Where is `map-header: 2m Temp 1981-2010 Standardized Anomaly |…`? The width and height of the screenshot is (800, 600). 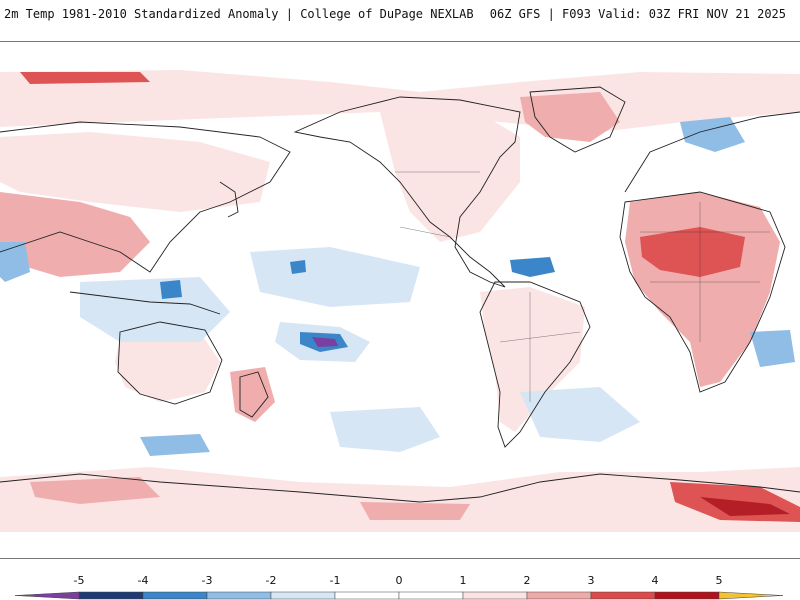 map-header: 2m Temp 1981-2010 Standardized Anomaly |… is located at coordinates (400, 15).